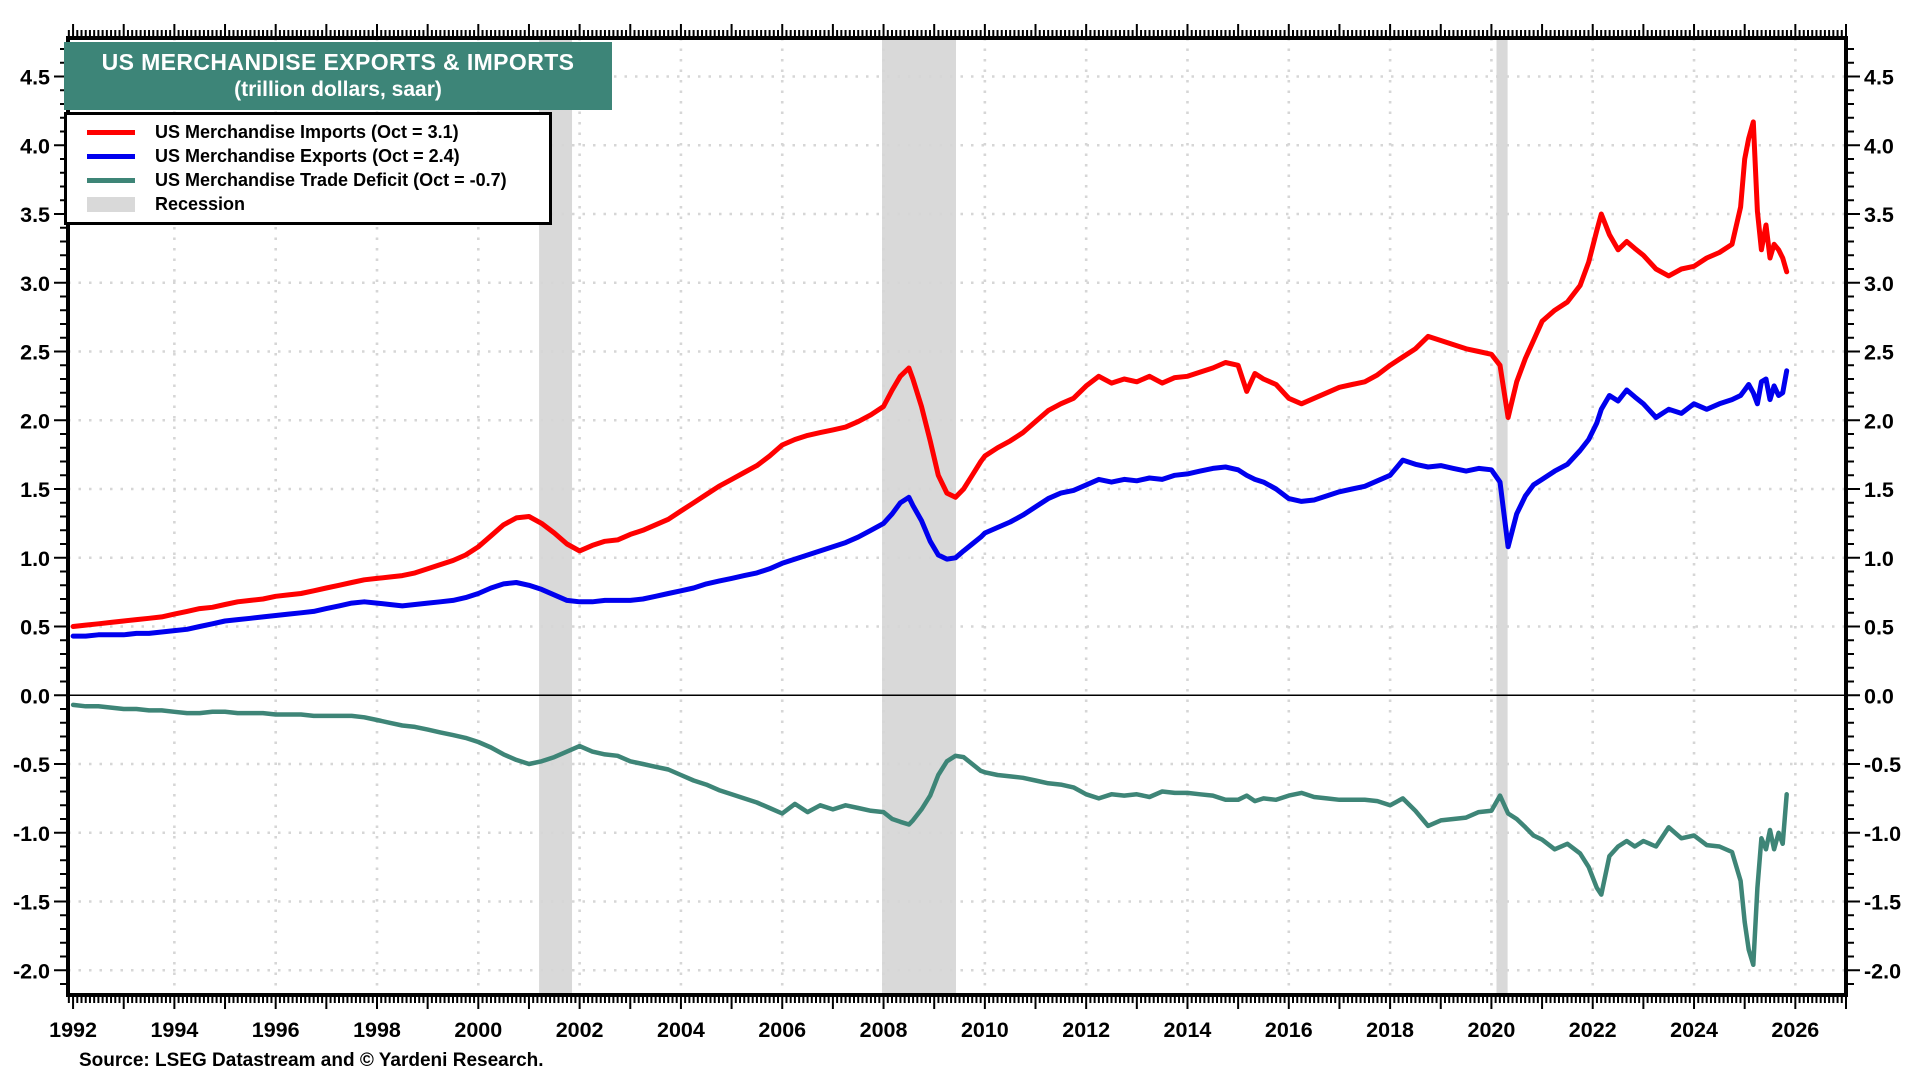  Describe the element at coordinates (884, 1030) in the screenshot. I see `x-tick-label: 2008` at that location.